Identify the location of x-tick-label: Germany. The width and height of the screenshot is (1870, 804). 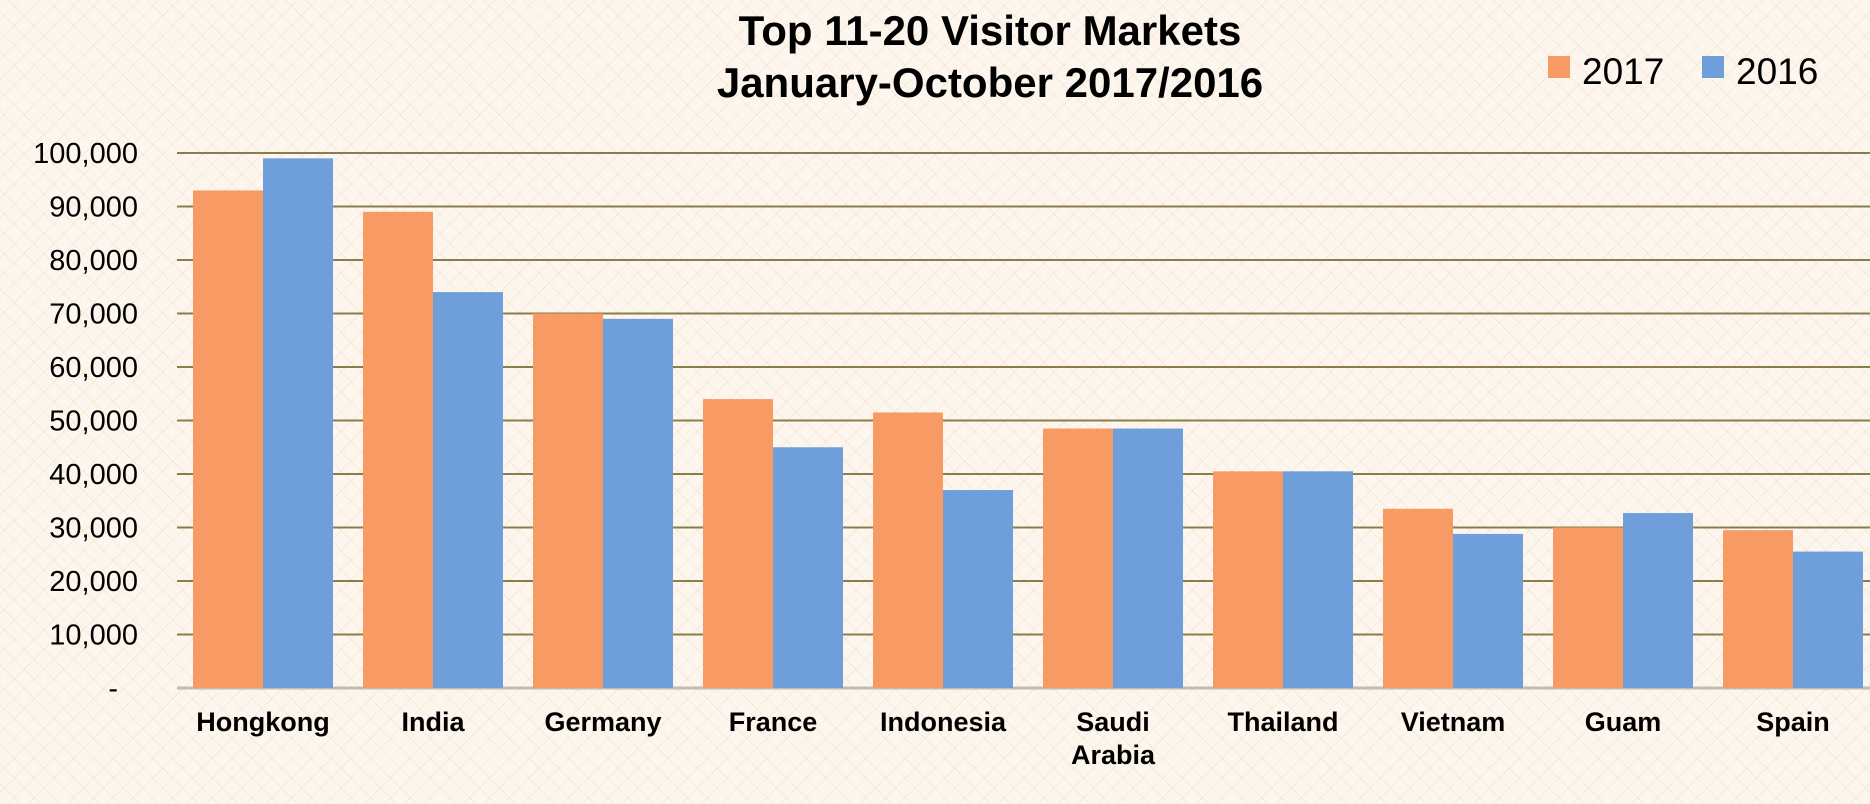
(602, 722).